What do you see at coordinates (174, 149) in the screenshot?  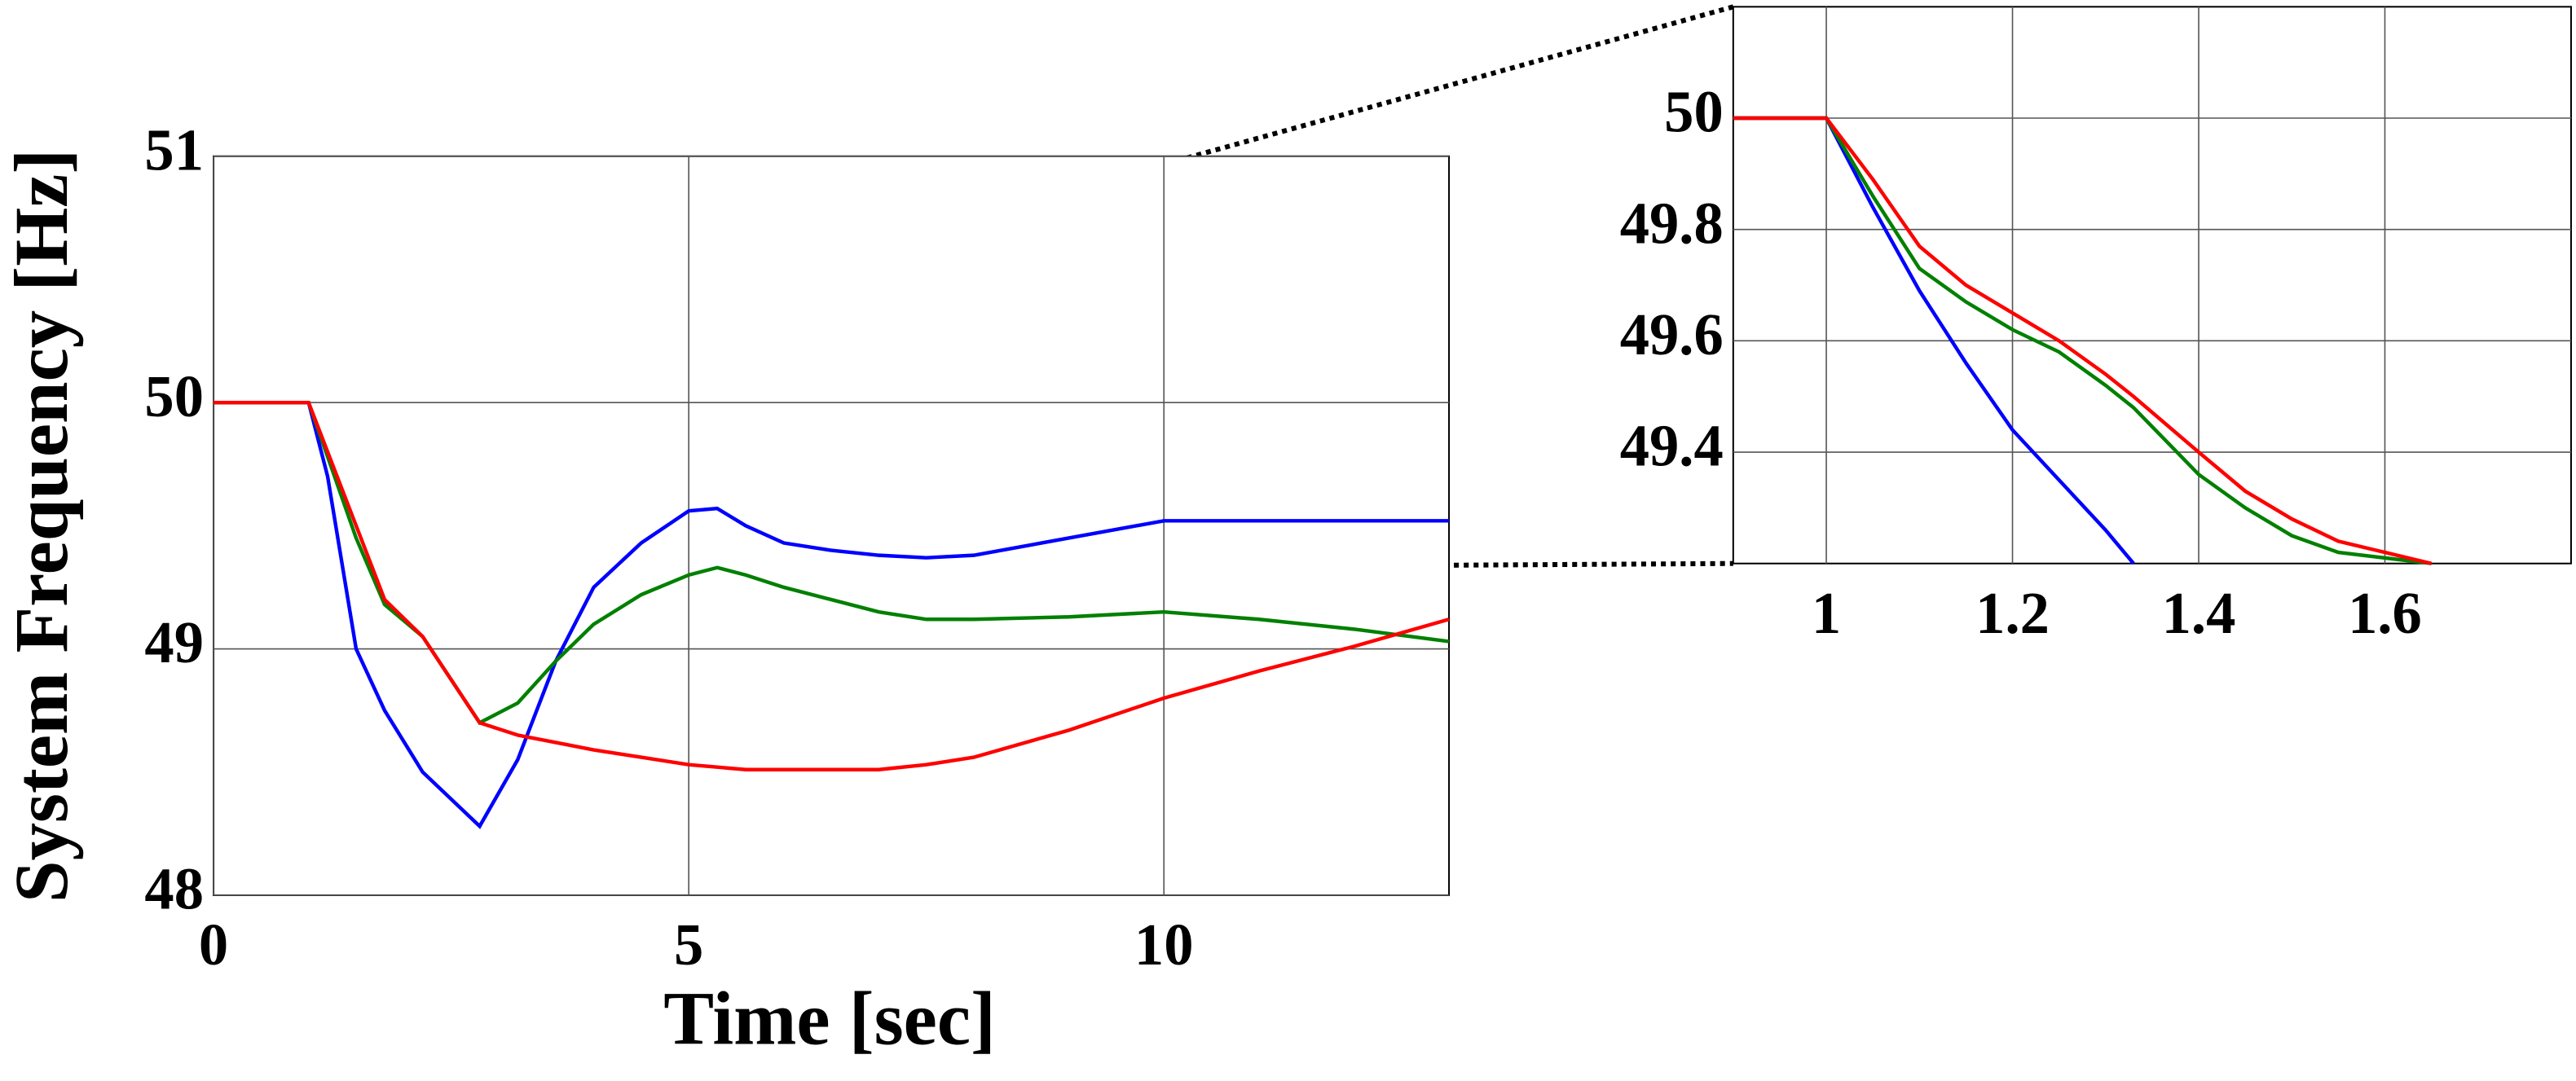 I see `y-tick-label: 51` at bounding box center [174, 149].